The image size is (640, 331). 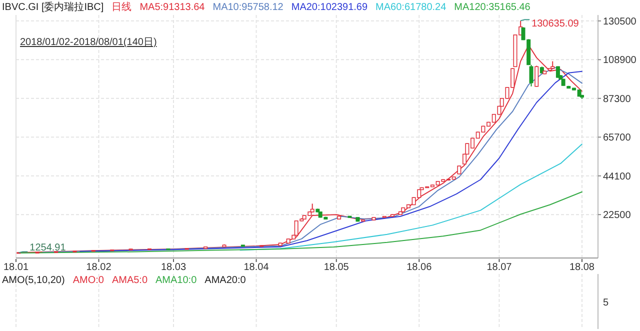 What do you see at coordinates (130, 280) in the screenshot?
I see `text: AMA5:0` at bounding box center [130, 280].